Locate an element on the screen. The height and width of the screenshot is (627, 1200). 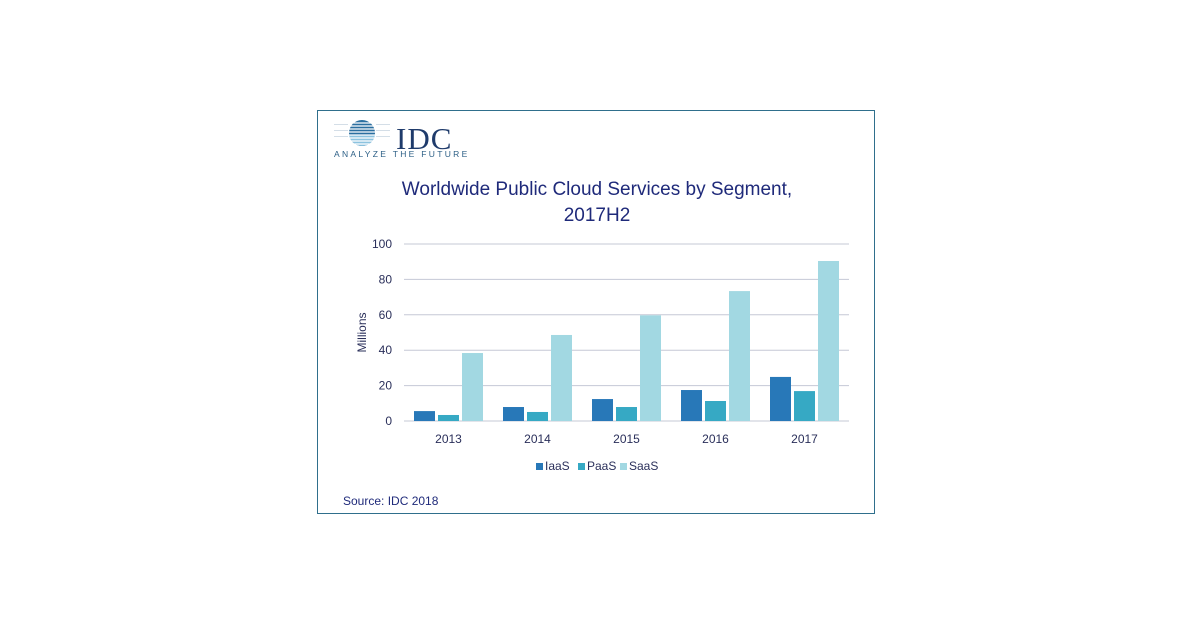
logo-tagline: ANALYZE THE FUTURE is located at coordinates (402, 154).